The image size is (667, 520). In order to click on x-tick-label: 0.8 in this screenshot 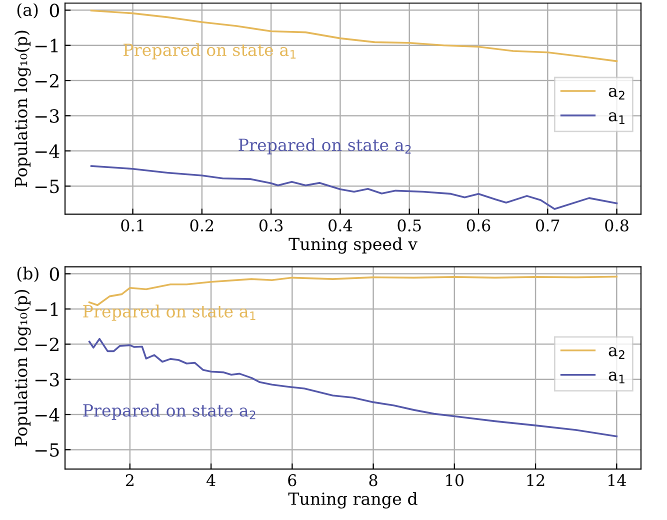, I will do `click(616, 225)`.